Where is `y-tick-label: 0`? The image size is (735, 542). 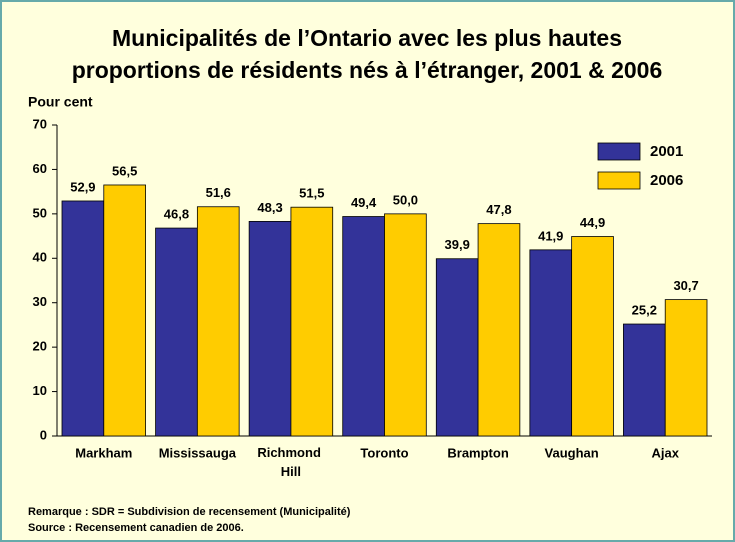
y-tick-label: 0 is located at coordinates (43, 434).